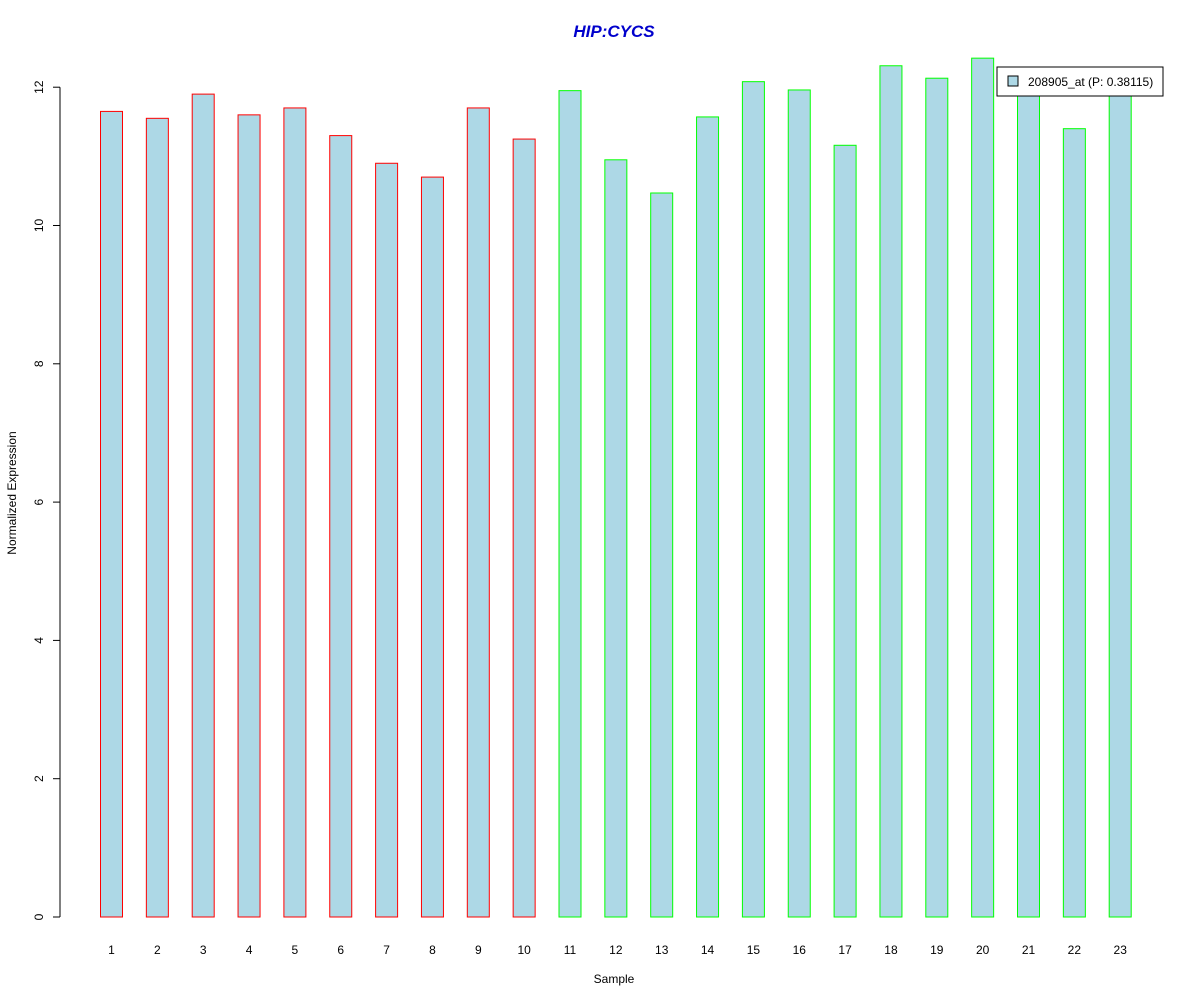 The image size is (1200, 1000). I want to click on x-tick-label: 3, so click(203, 950).